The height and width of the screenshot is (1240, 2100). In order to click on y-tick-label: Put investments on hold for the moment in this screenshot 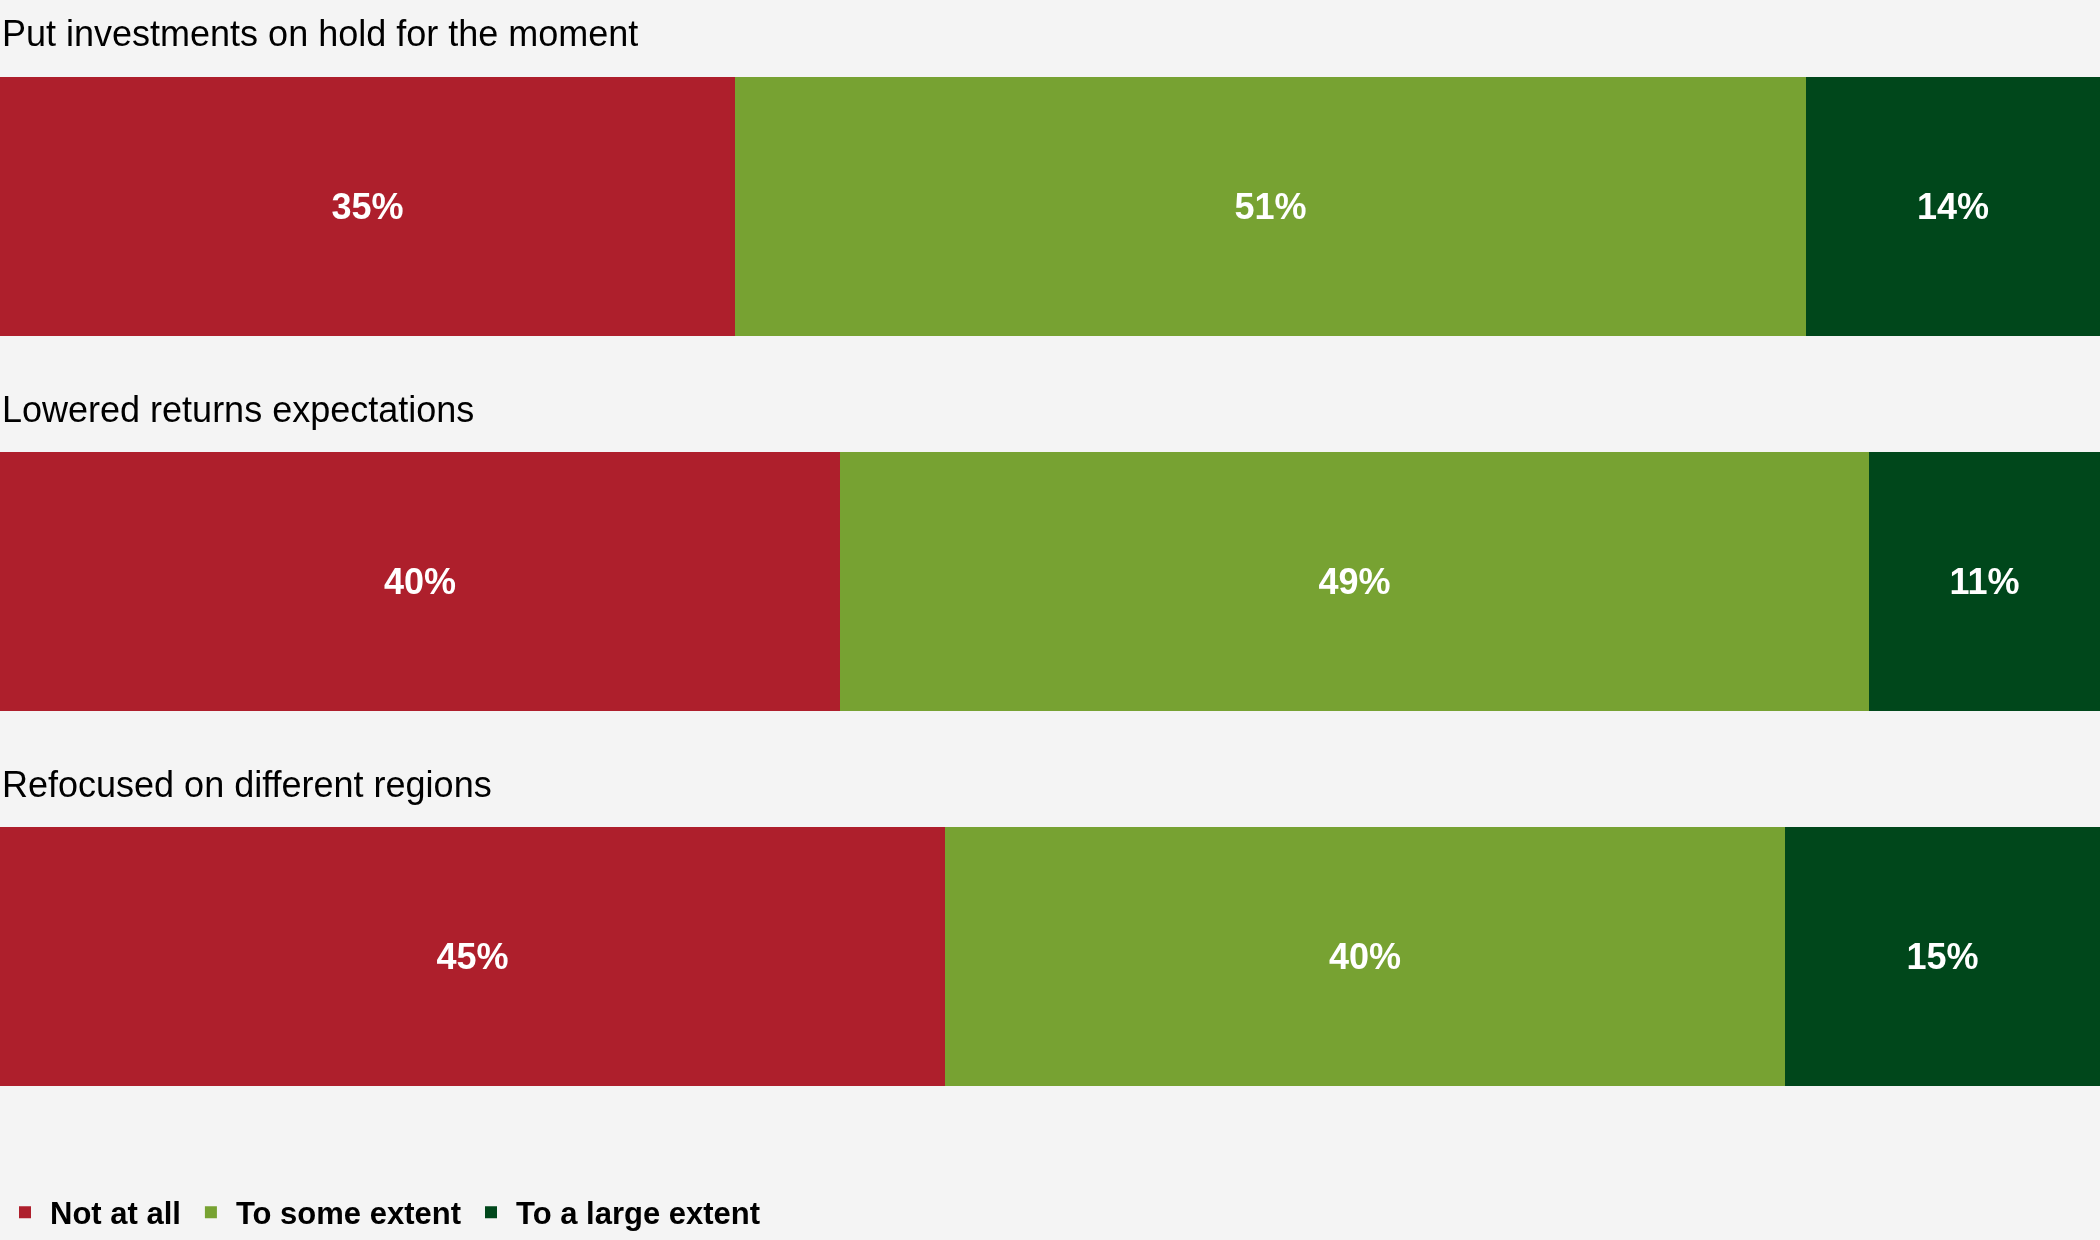, I will do `click(320, 33)`.